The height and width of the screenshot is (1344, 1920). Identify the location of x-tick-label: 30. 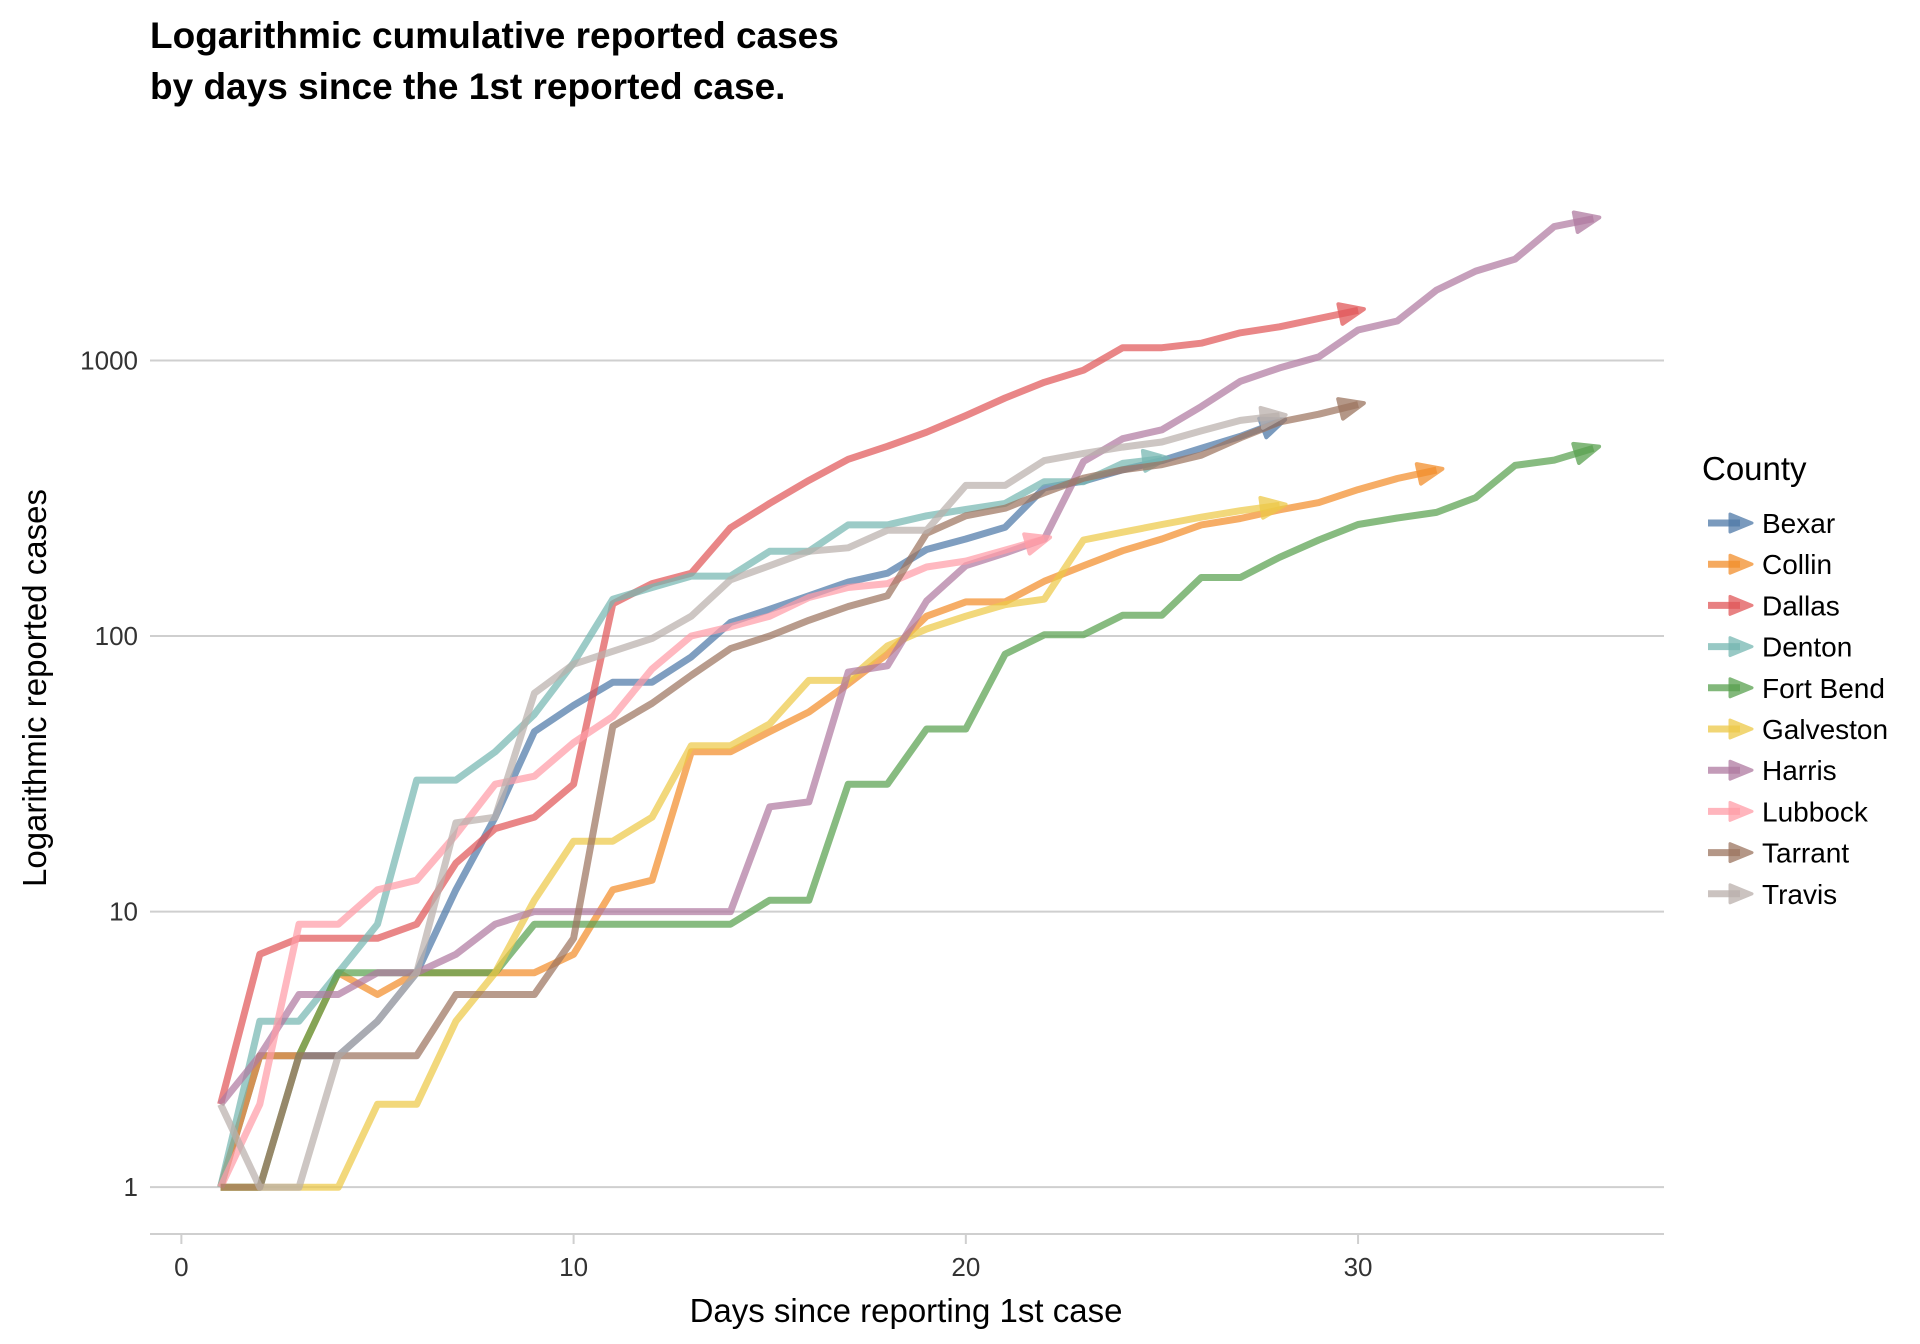
(1358, 1267).